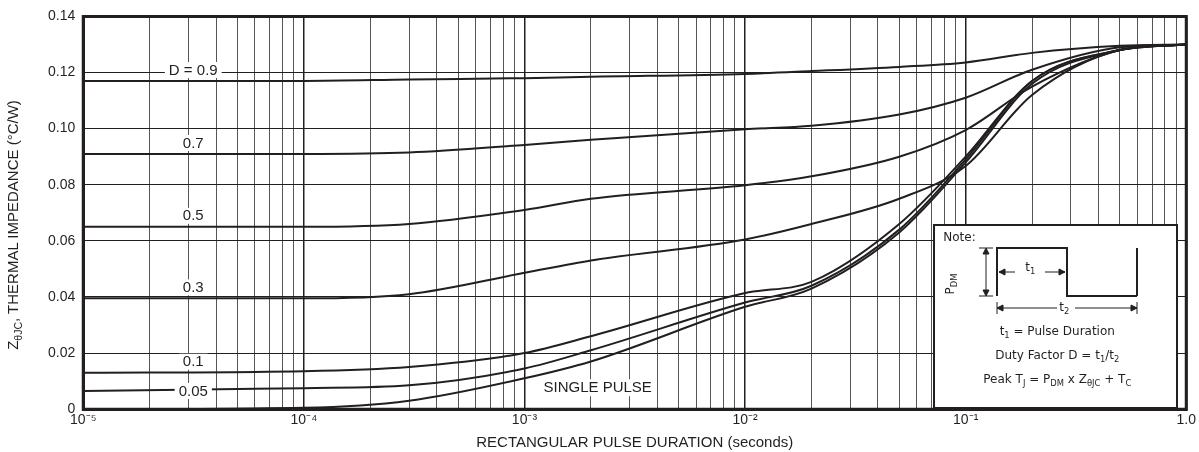 Image resolution: width=1199 pixels, height=452 pixels. I want to click on series-label: 0.3, so click(193, 287).